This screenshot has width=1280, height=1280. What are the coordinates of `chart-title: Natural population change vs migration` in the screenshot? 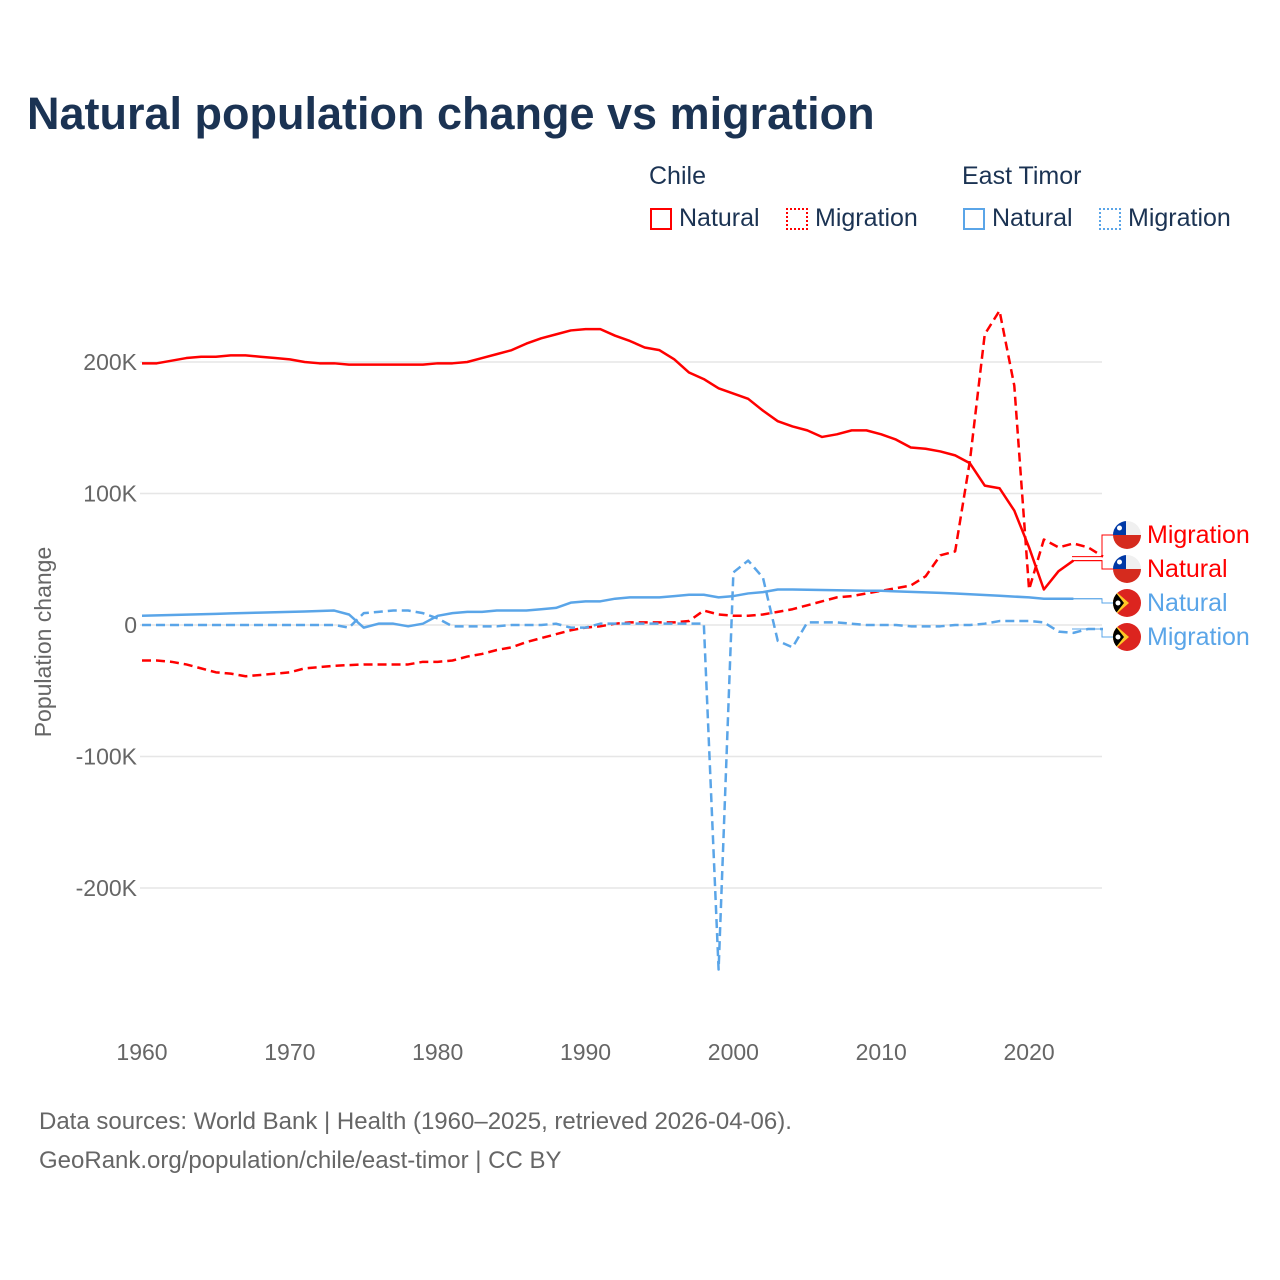 It's located at (451, 113).